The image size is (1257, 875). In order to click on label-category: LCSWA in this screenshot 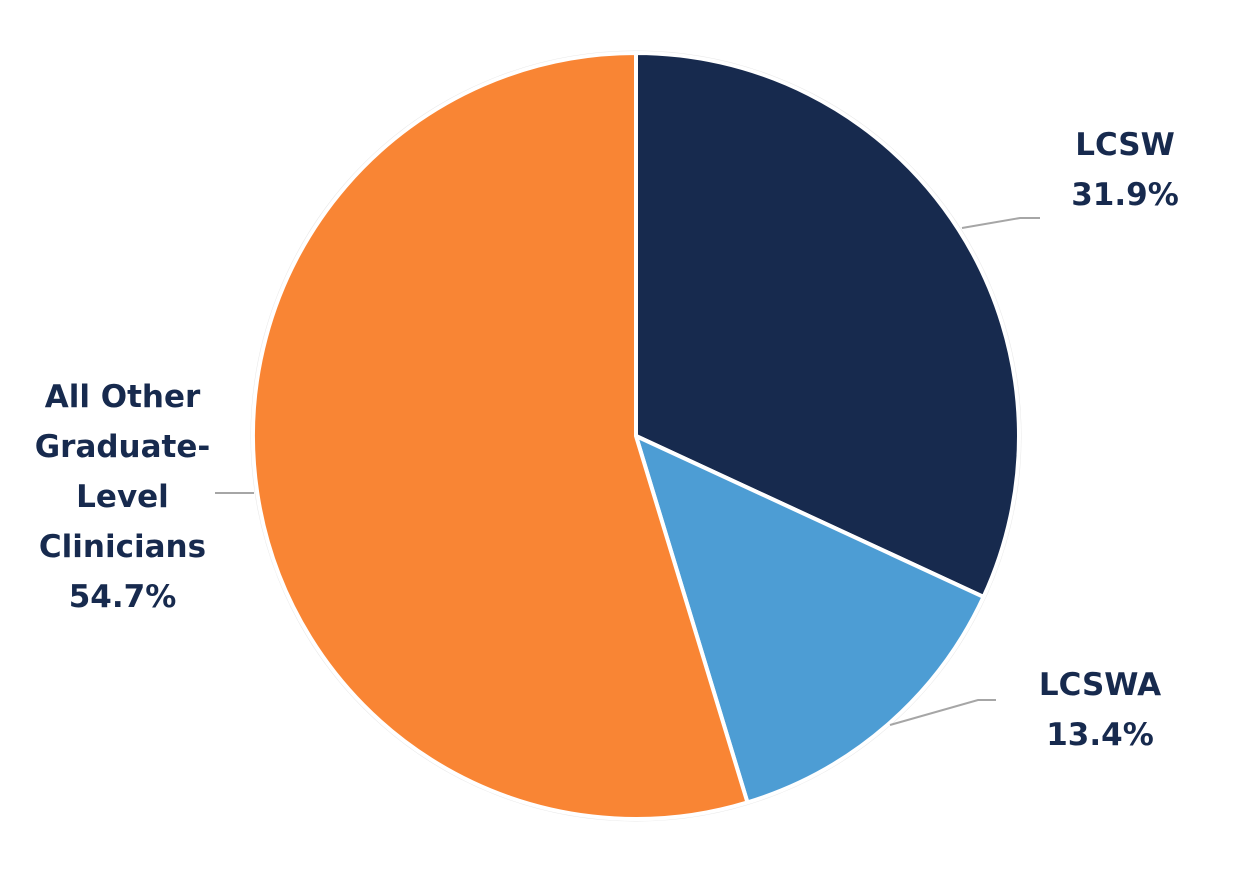, I will do `click(1100, 685)`.